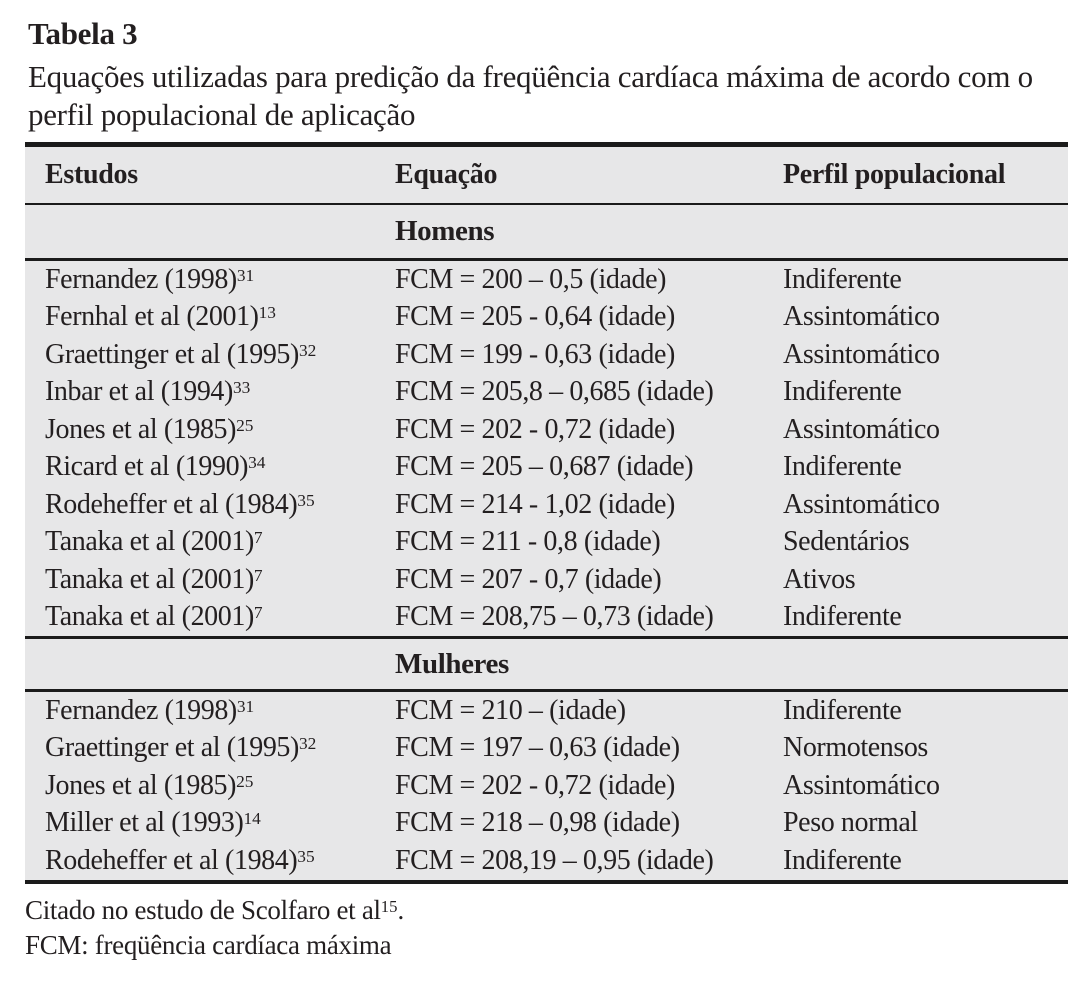 The height and width of the screenshot is (991, 1079). What do you see at coordinates (241, 388) in the screenshot?
I see `reference-superscript: 33` at bounding box center [241, 388].